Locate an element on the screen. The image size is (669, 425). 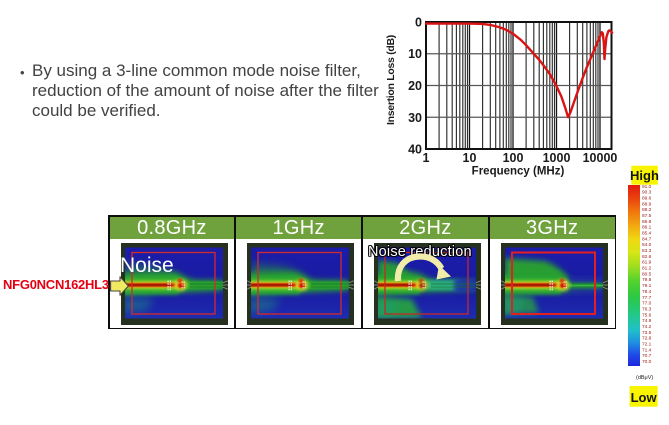
svg-text: High is located at coordinates (644, 175).